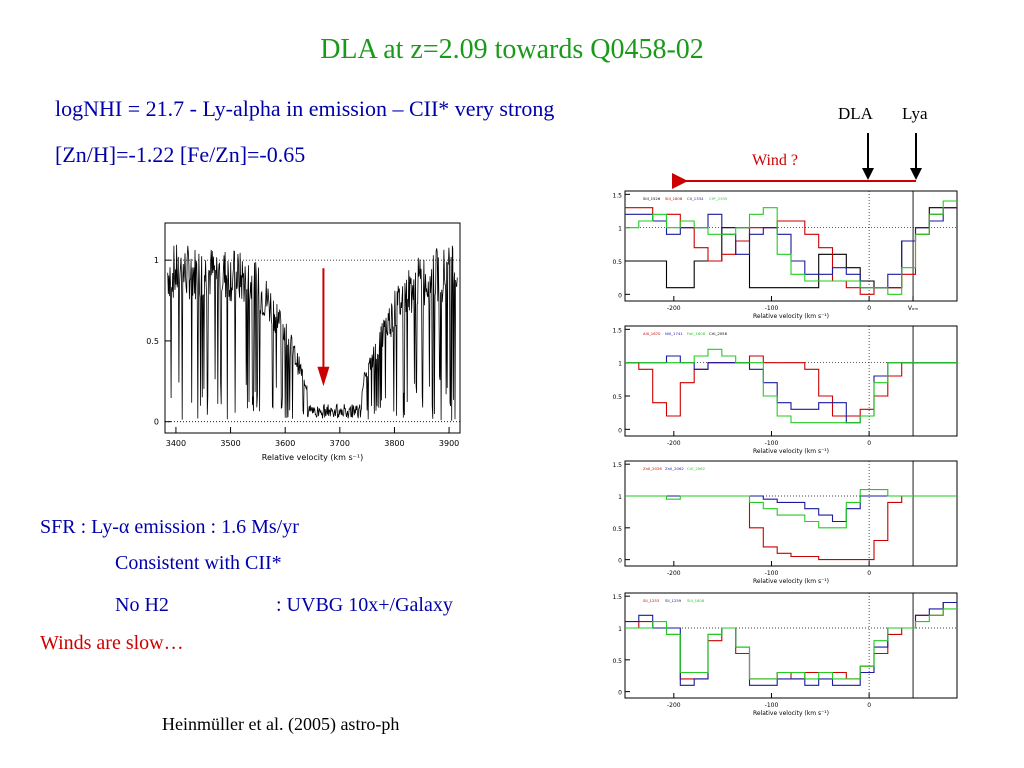  I want to click on lya-arrow-head, so click(916, 174).